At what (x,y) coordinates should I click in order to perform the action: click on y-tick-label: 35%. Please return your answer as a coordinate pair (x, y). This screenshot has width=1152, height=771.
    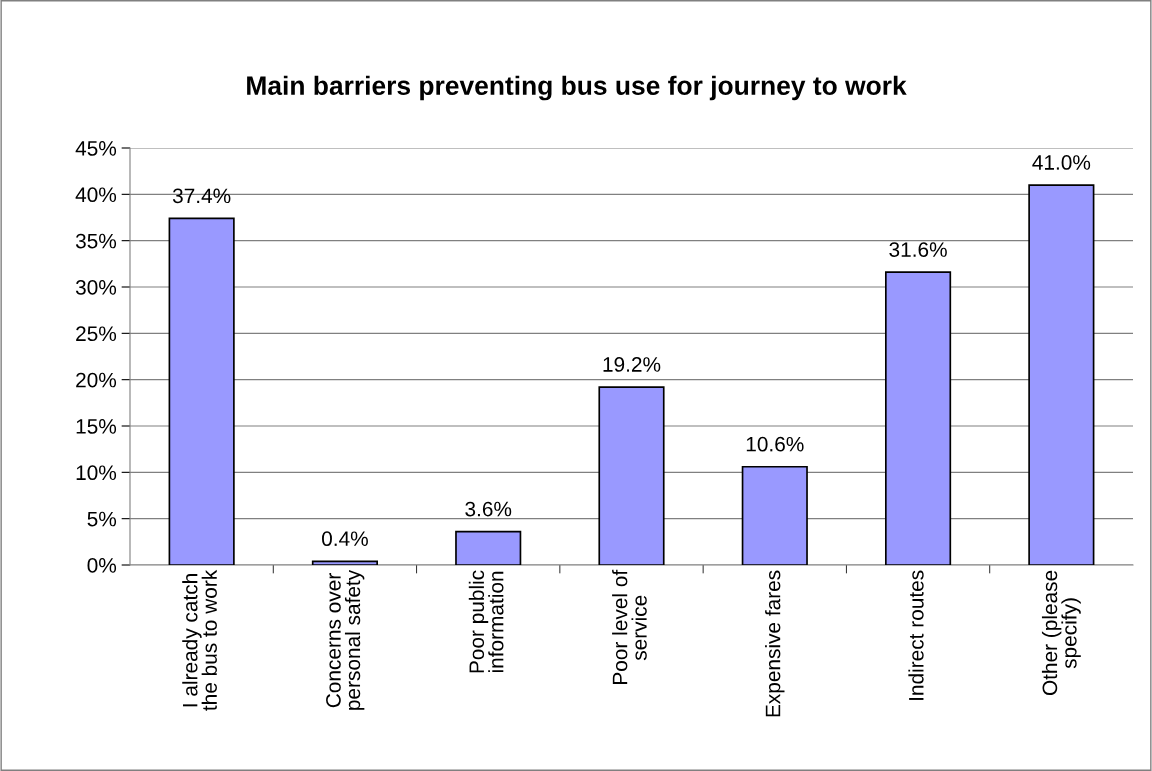
    Looking at the image, I should click on (96, 241).